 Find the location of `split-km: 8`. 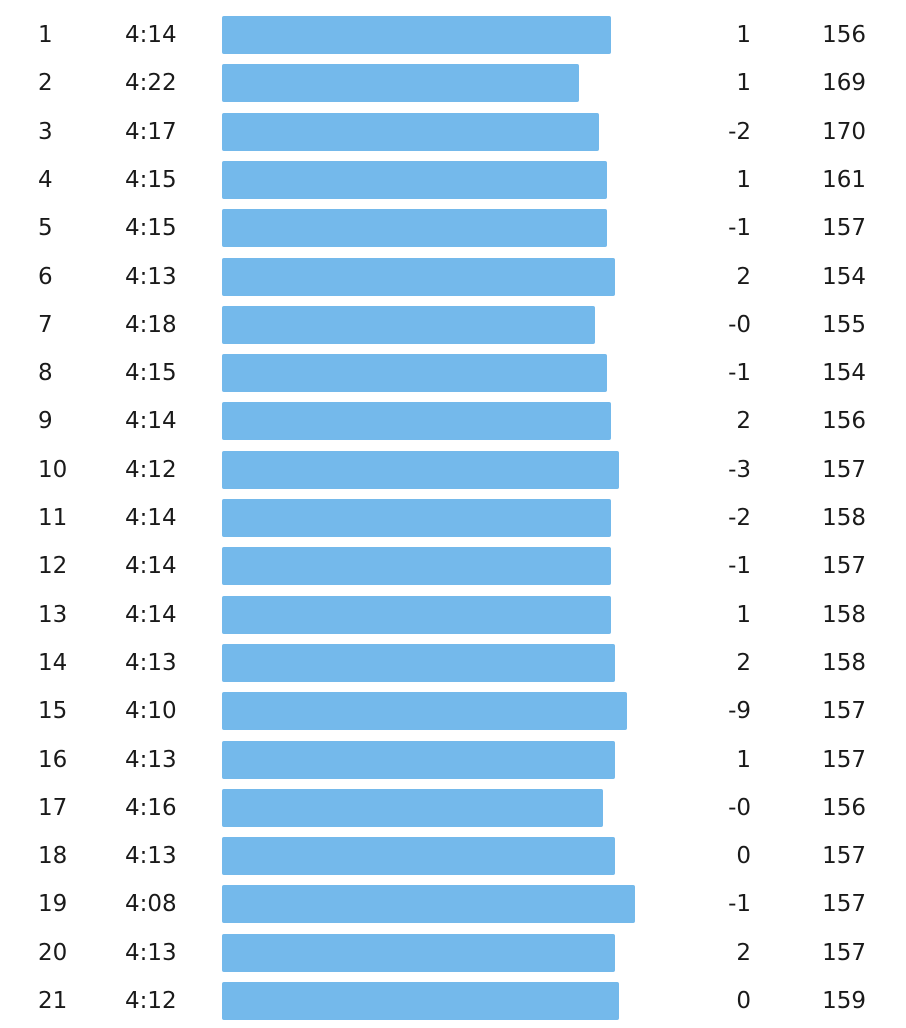

split-km: 8 is located at coordinates (45, 373).